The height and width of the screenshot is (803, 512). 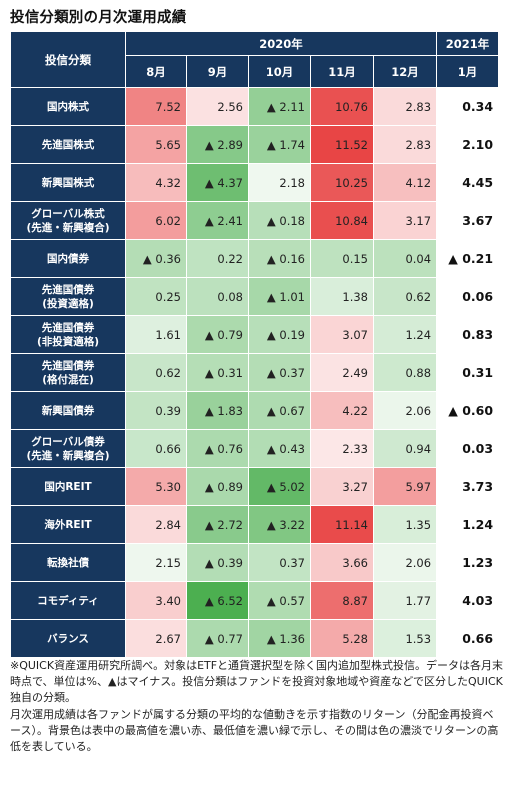 What do you see at coordinates (342, 220) in the screenshot?
I see `cell-2020-return: 10.84` at bounding box center [342, 220].